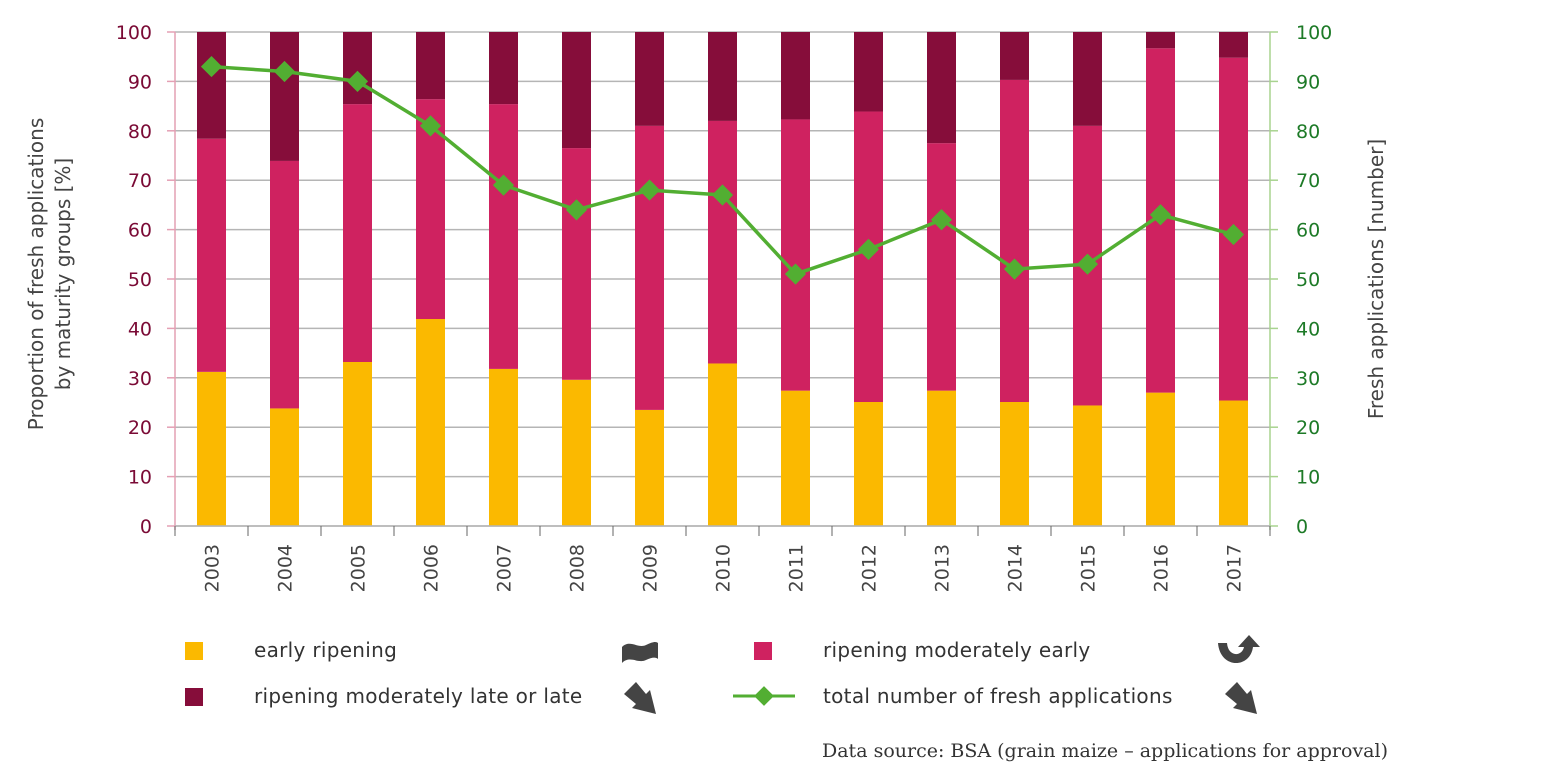 The width and height of the screenshot is (1545, 775). What do you see at coordinates (1308, 231) in the screenshot?
I see `y2-tick-label: 60` at bounding box center [1308, 231].